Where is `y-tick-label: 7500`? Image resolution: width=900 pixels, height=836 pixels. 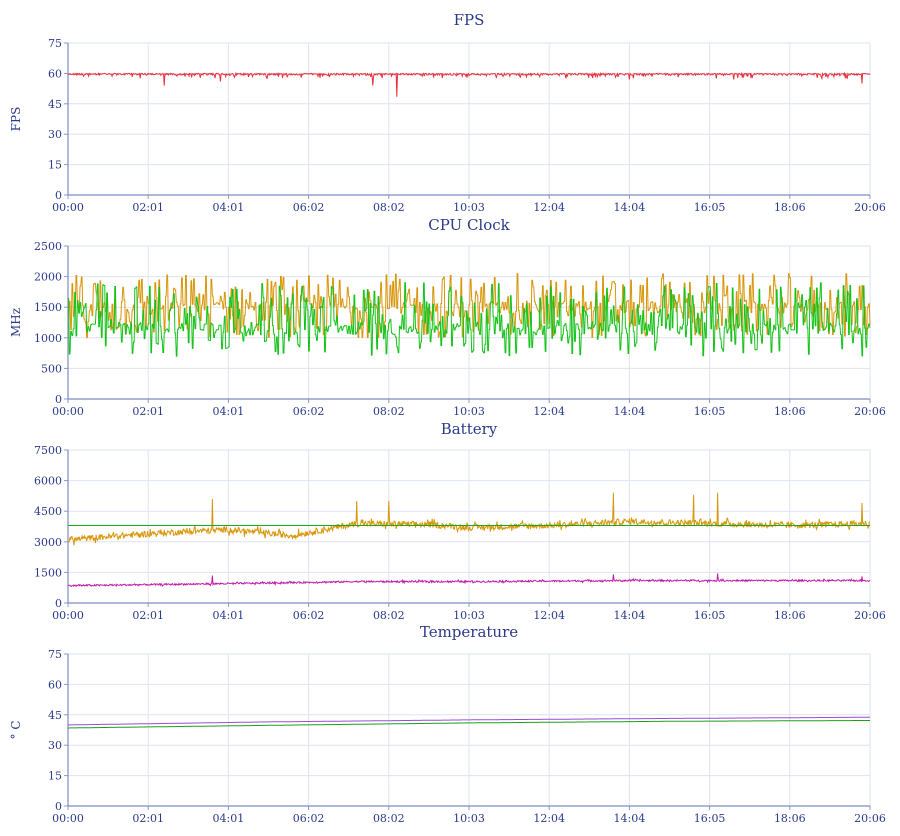
y-tick-label: 7500 is located at coordinates (48, 450).